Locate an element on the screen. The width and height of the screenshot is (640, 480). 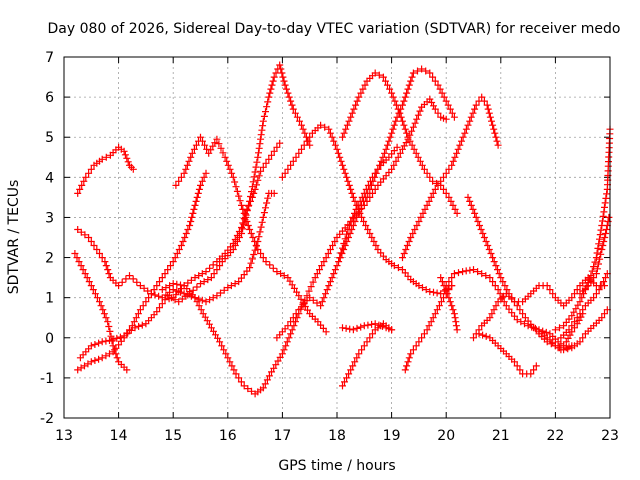
y-axis-label: SDTVAR / TECUs is located at coordinates (14, 237).